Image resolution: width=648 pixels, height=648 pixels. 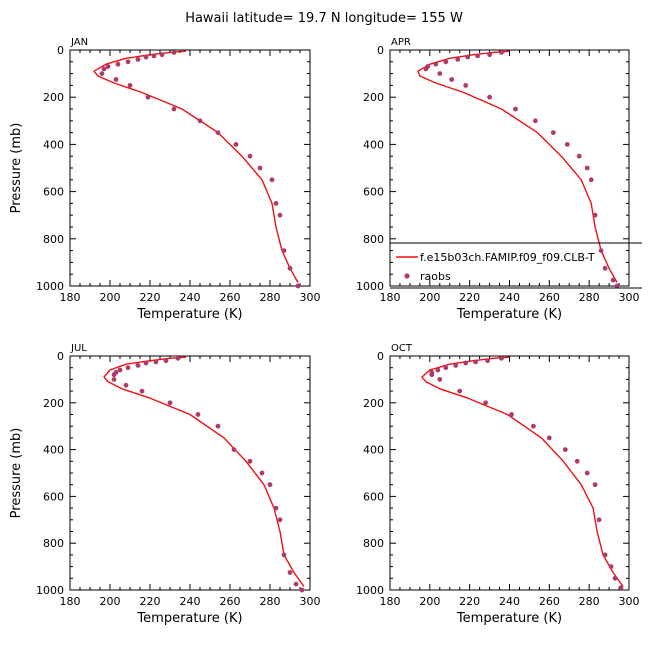 I want to click on panel-label: APR, so click(x=401, y=42).